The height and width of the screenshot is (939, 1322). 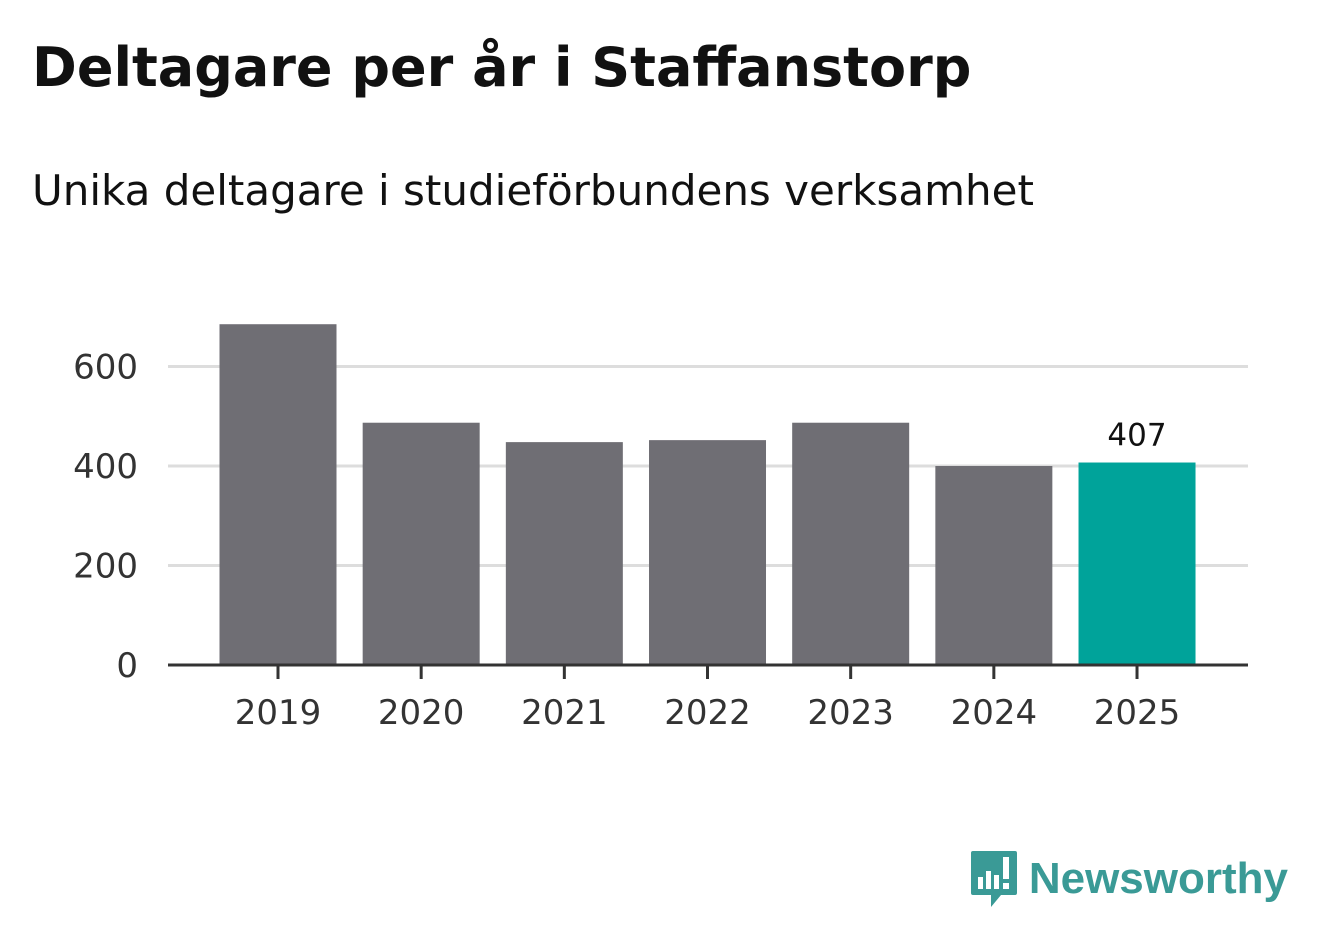 What do you see at coordinates (278, 494) in the screenshot?
I see `bar-2019` at bounding box center [278, 494].